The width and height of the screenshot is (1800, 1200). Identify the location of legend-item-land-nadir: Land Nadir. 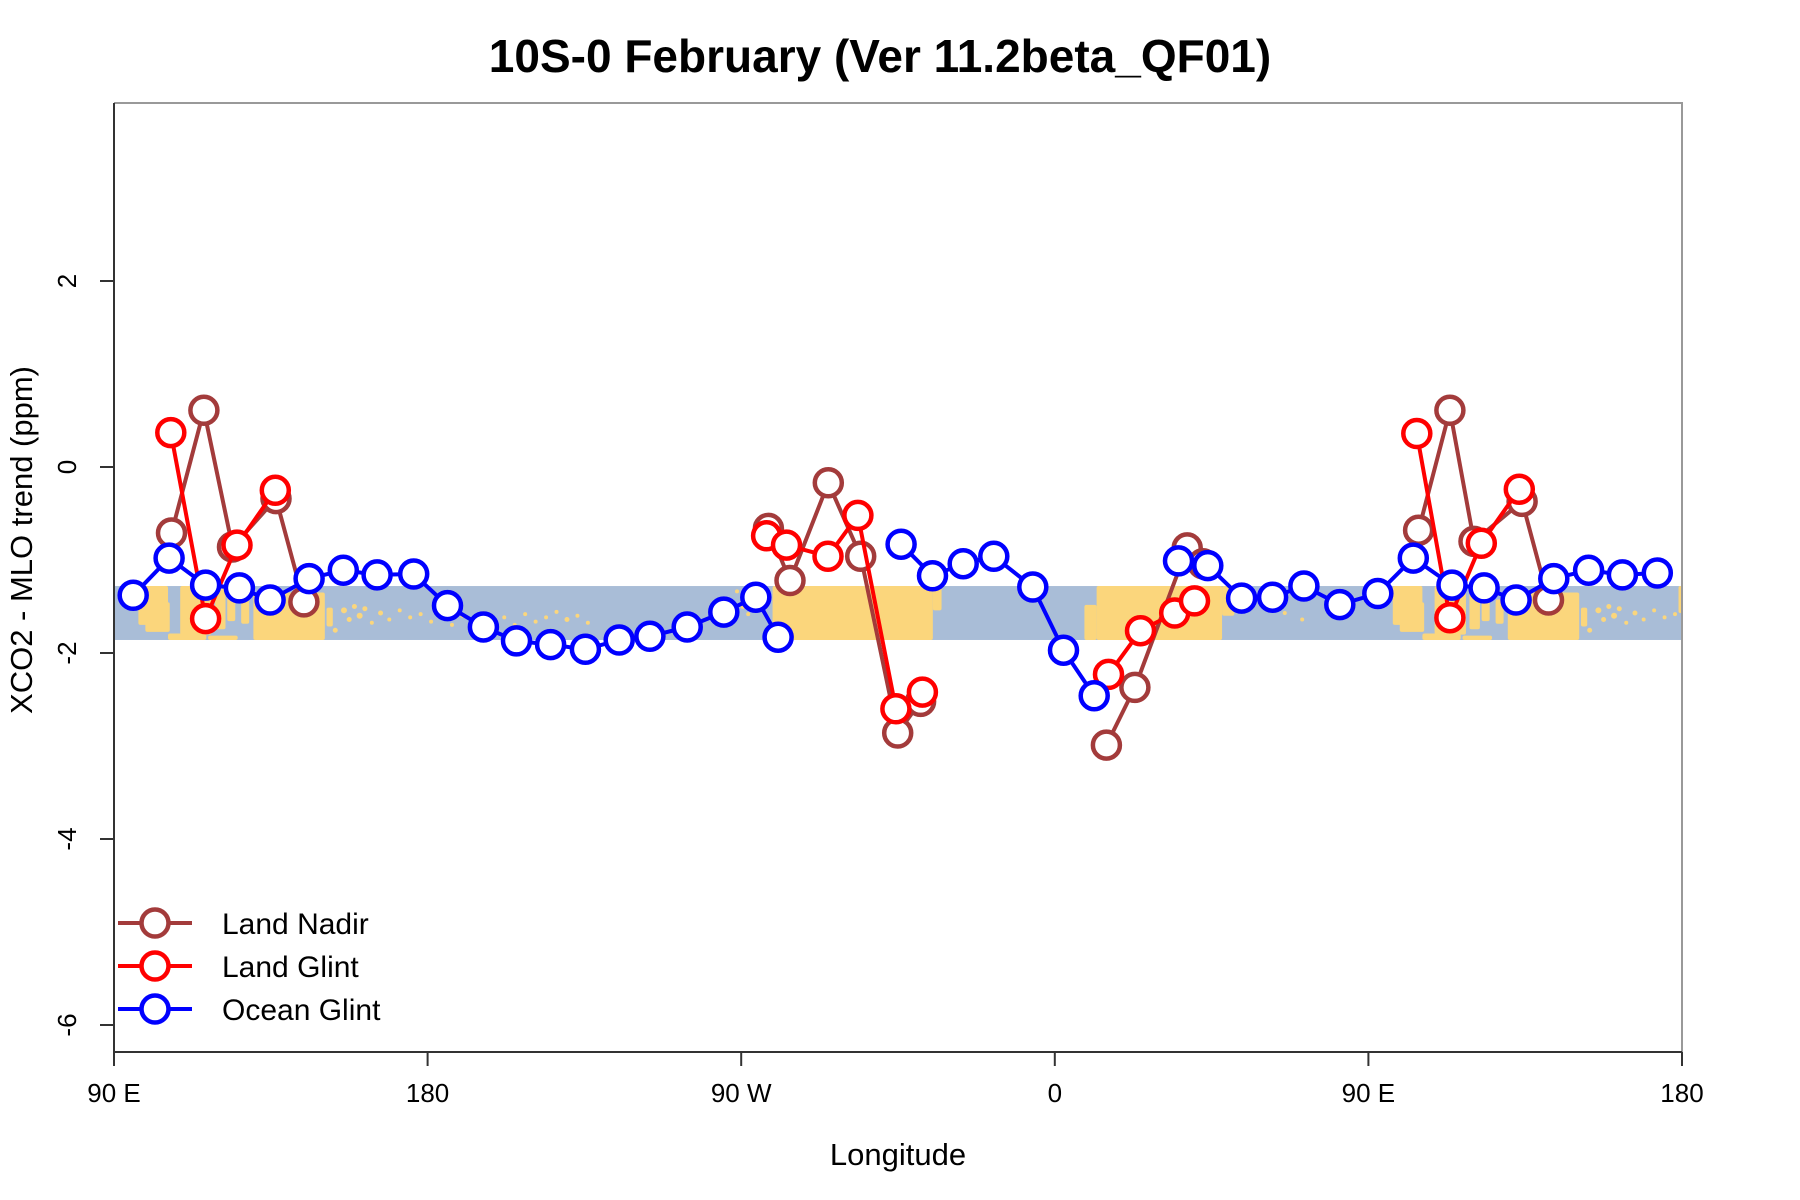
(243, 924).